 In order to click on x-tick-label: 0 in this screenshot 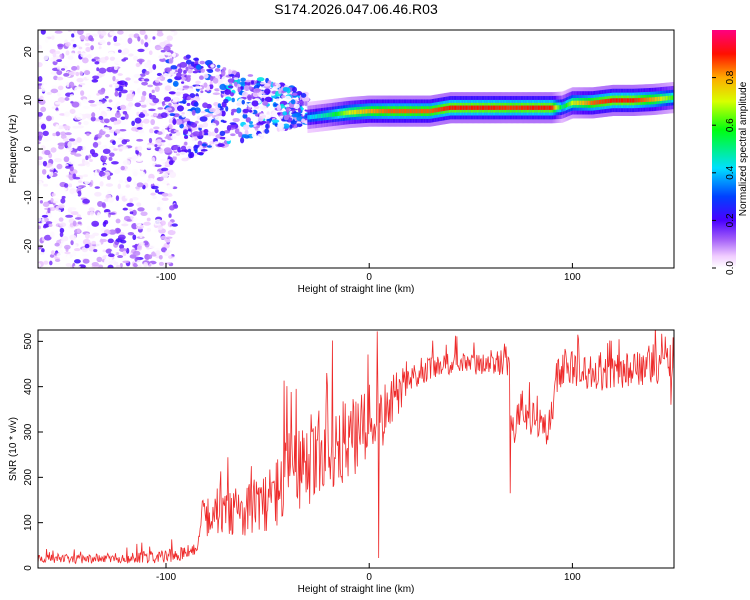, I will do `click(369, 577)`.